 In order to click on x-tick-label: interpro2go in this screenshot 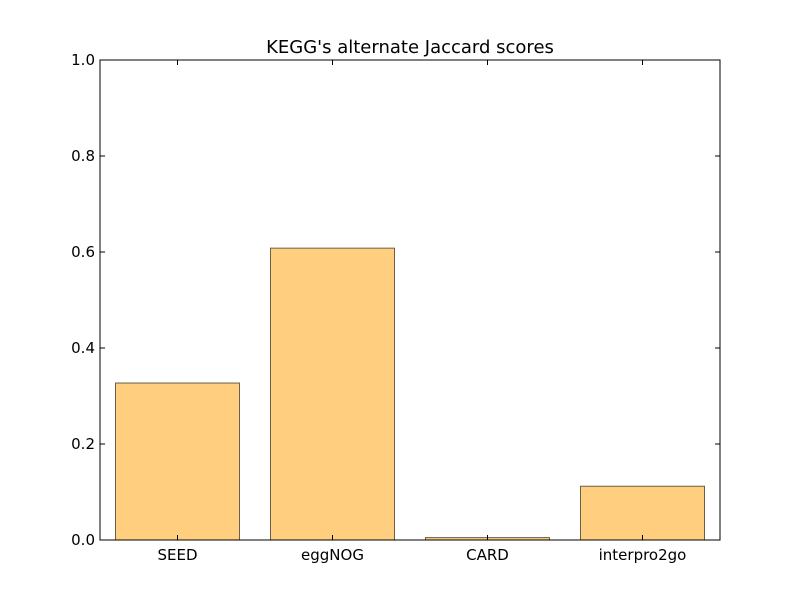, I will do `click(643, 555)`.